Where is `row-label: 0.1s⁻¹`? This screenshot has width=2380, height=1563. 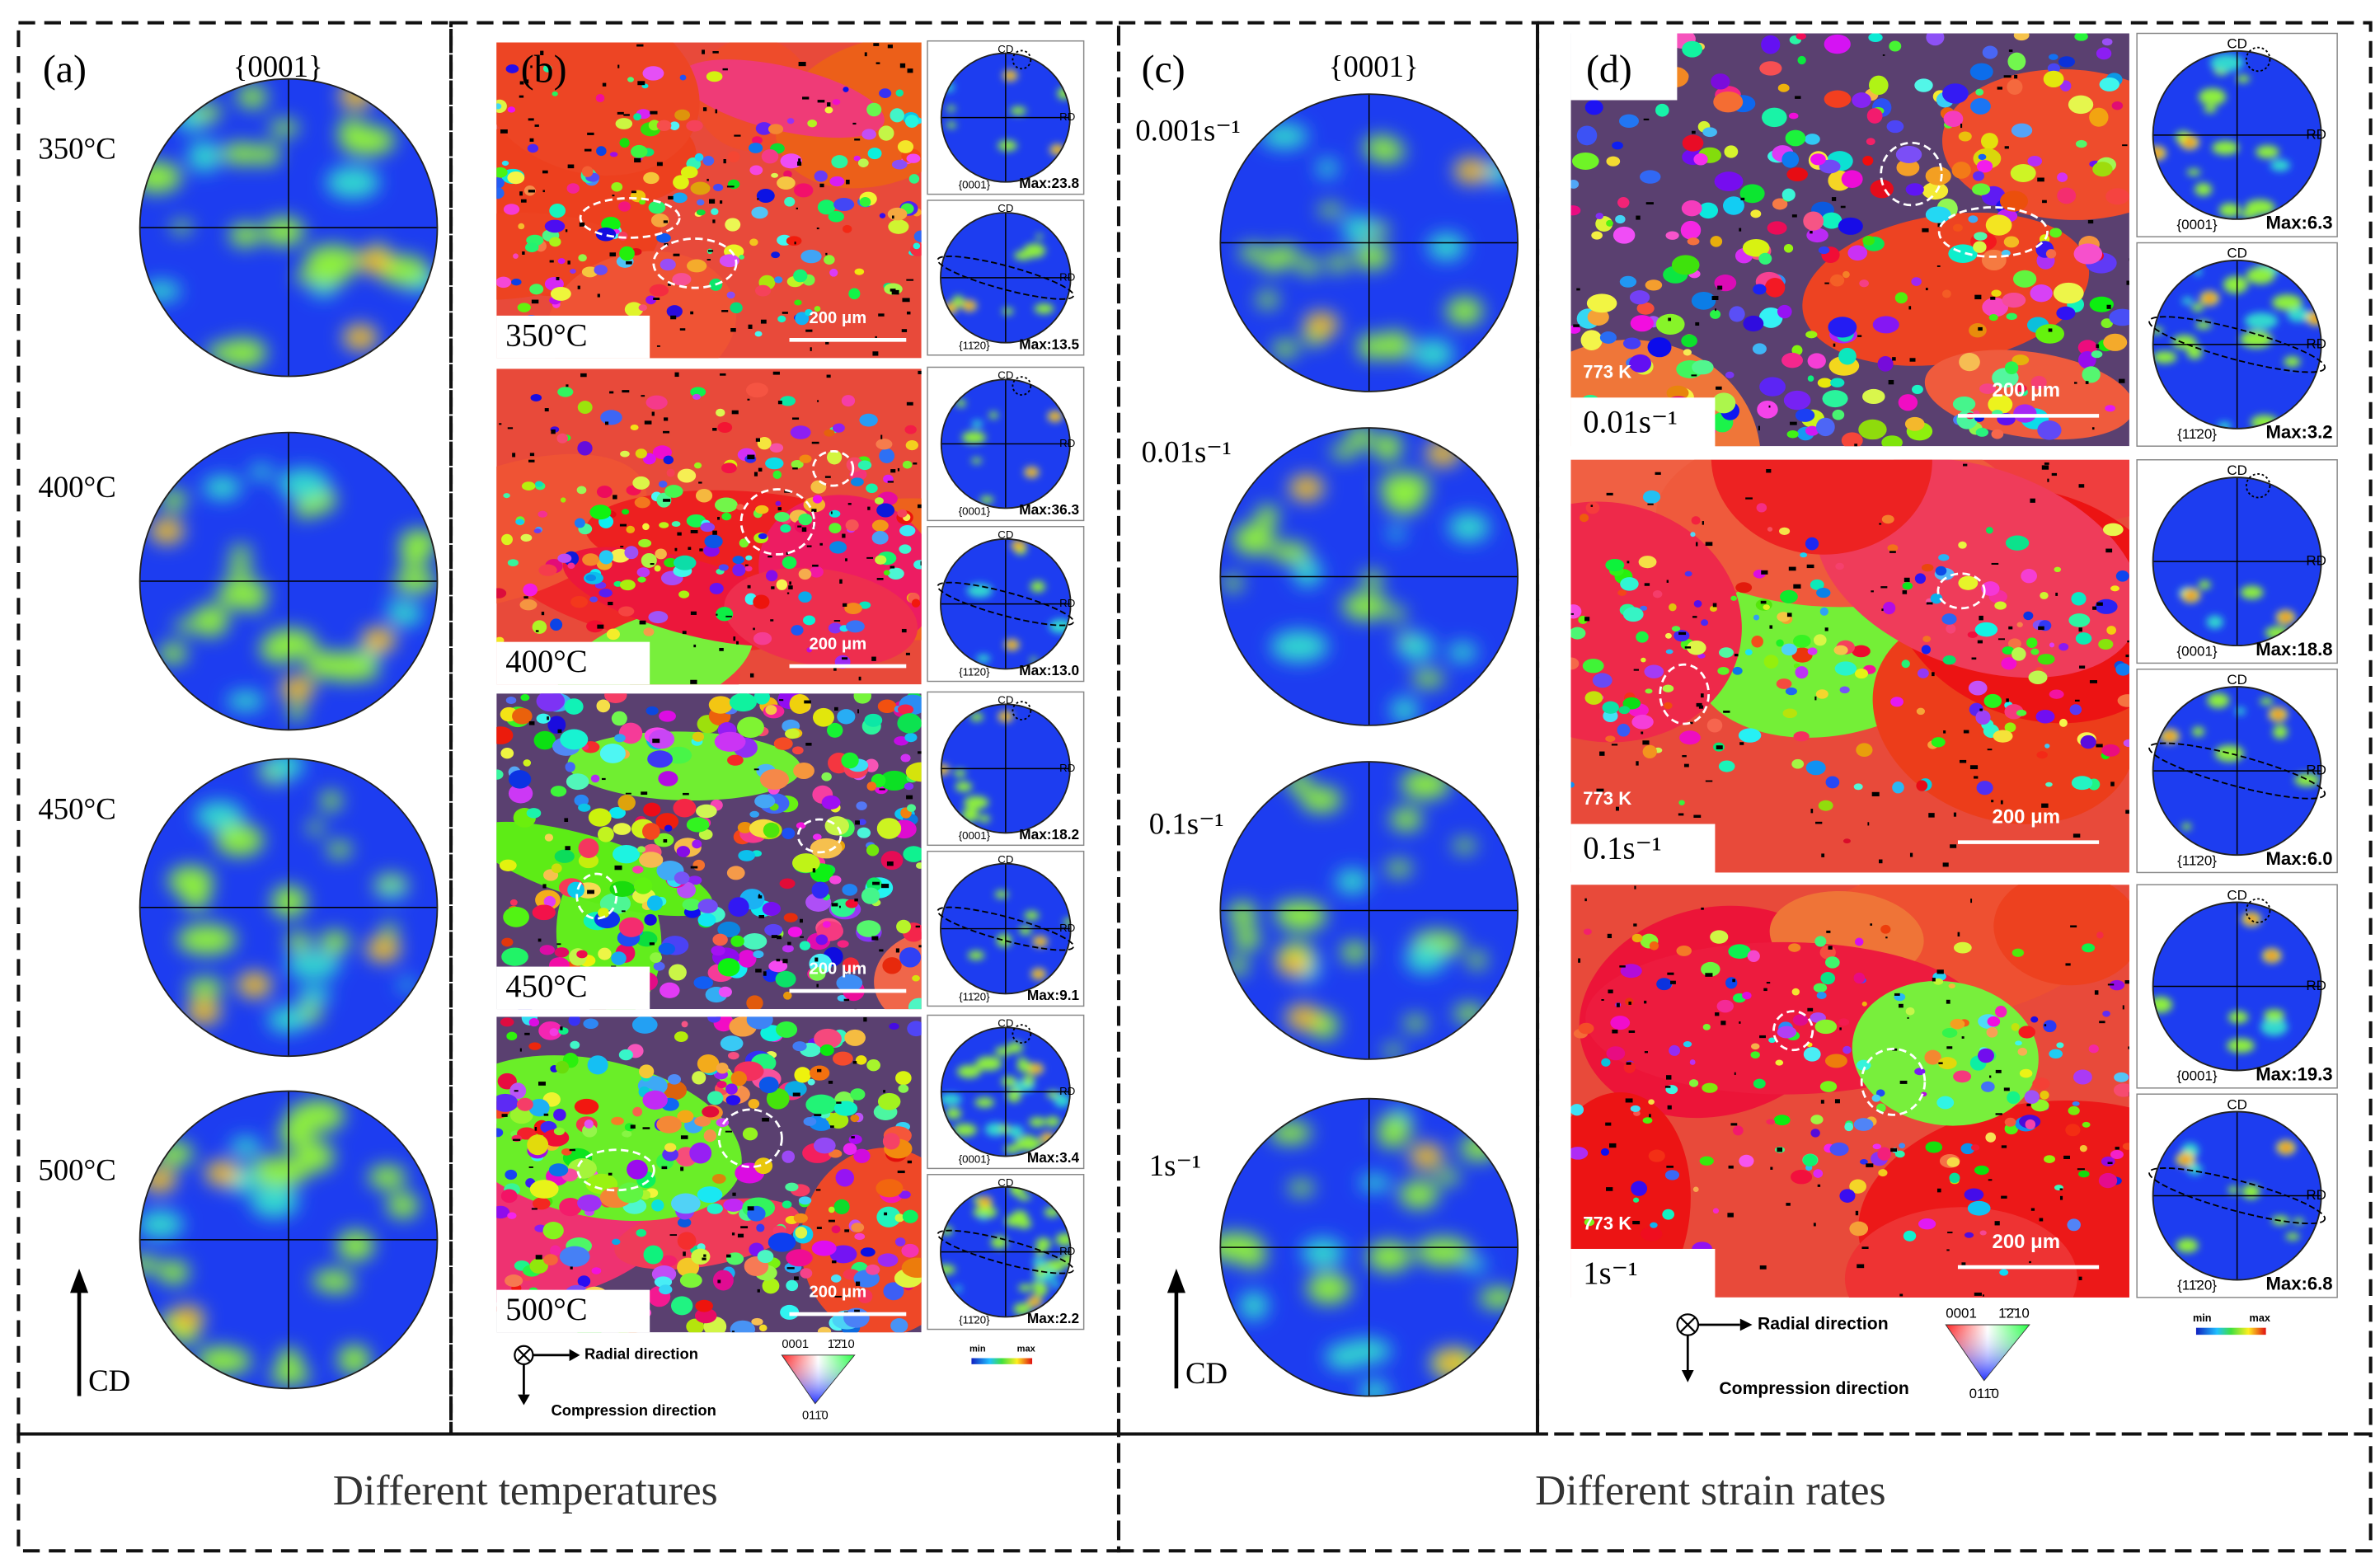
row-label: 0.1s⁻¹ is located at coordinates (1186, 824).